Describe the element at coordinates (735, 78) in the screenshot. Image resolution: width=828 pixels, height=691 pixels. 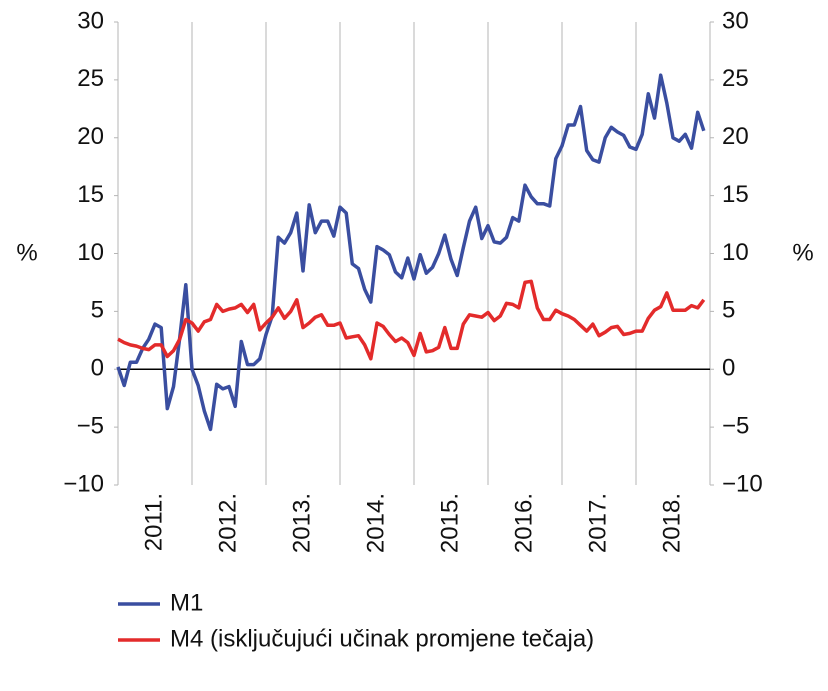
I see `y2-tick-label: 25` at that location.